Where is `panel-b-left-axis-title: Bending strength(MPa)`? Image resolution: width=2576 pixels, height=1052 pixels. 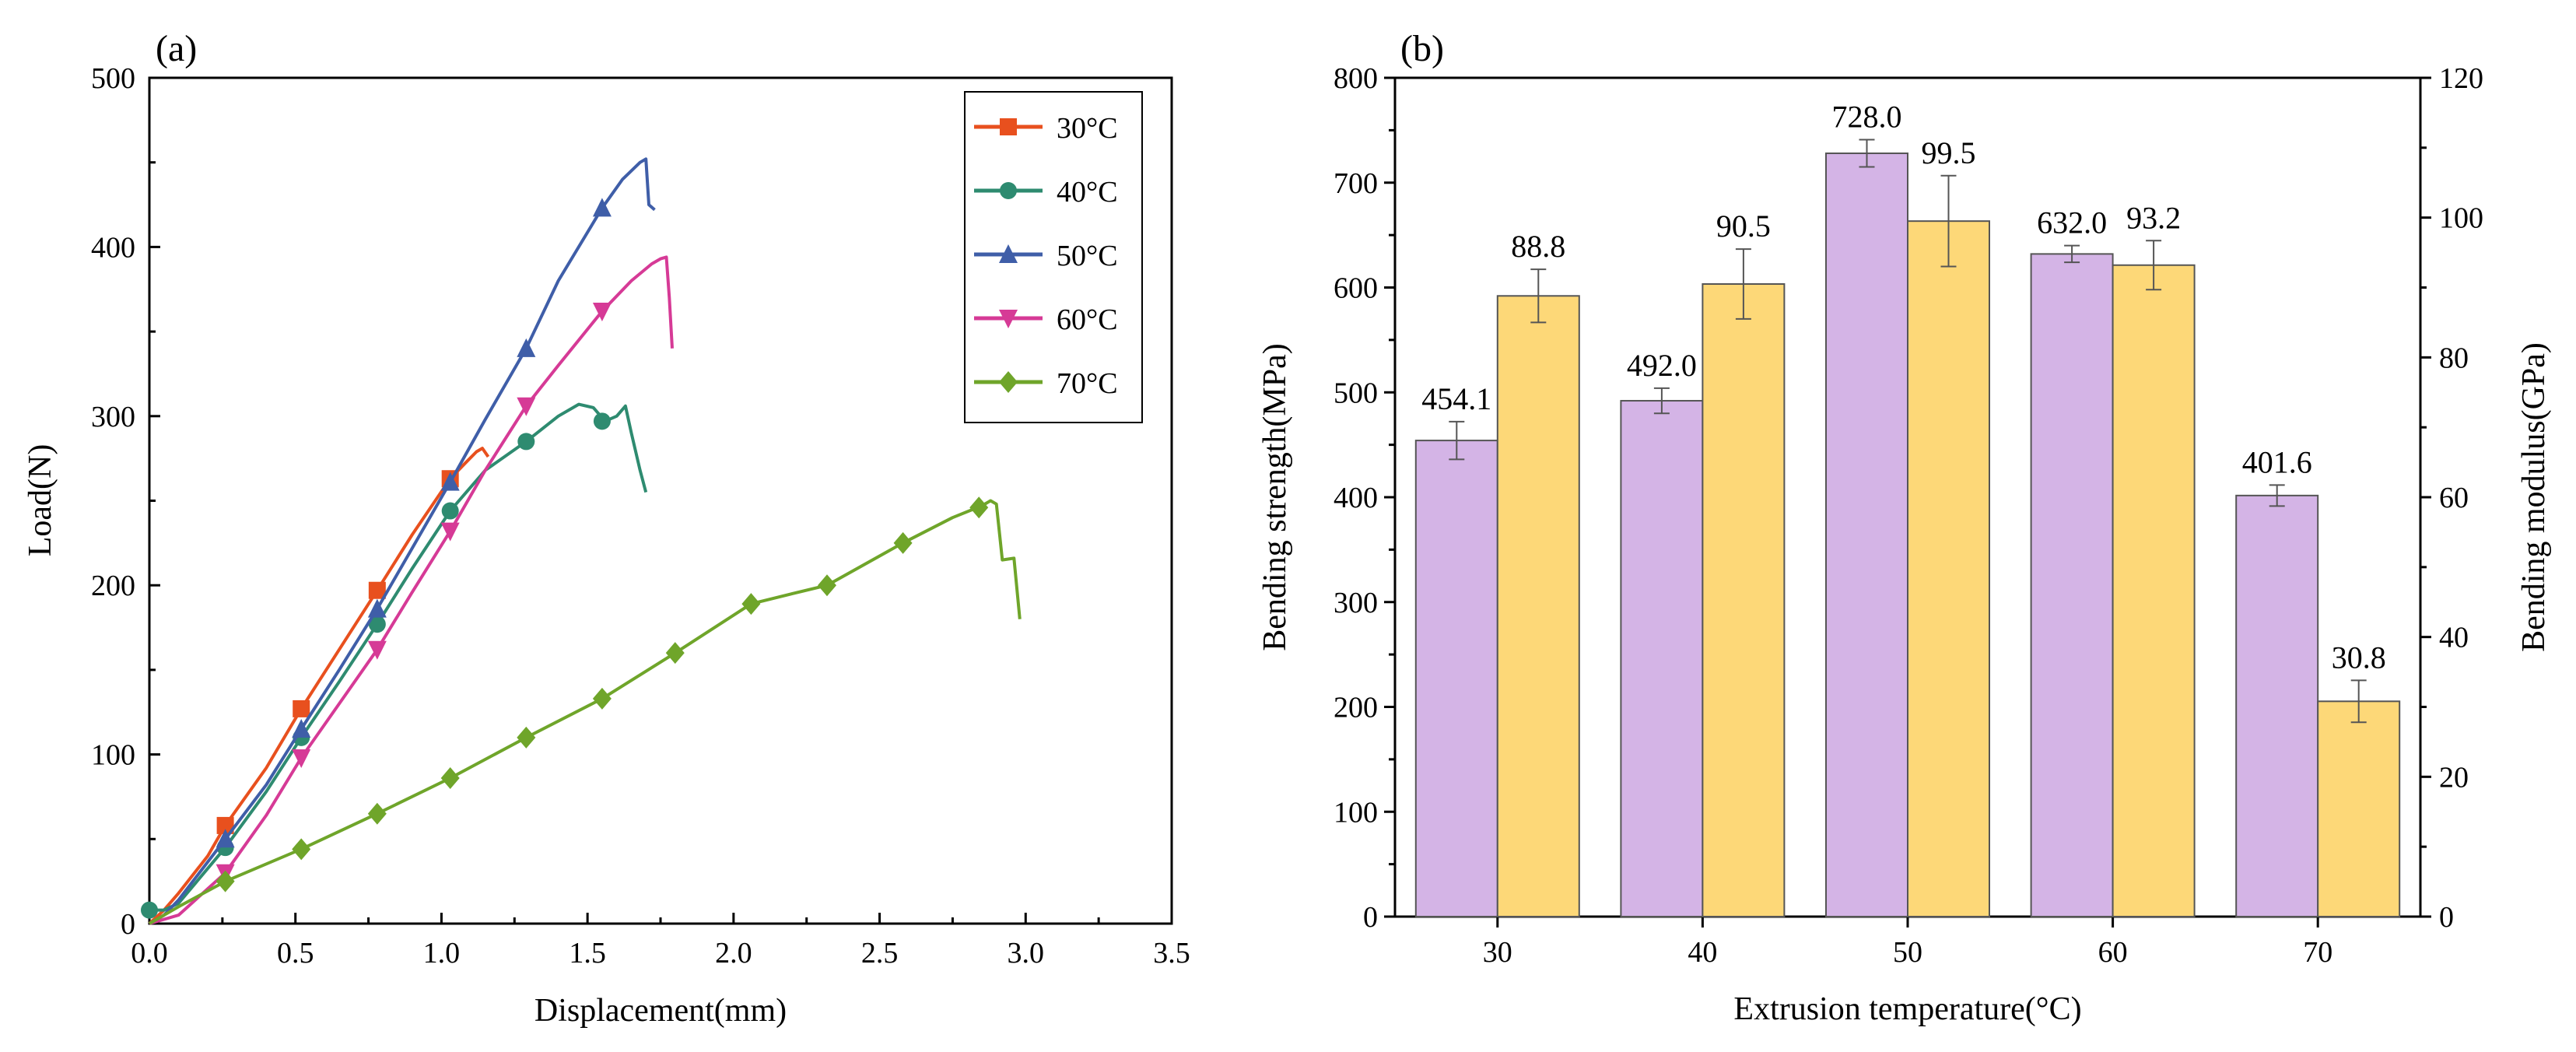
panel-b-left-axis-title: Bending strength(MPa) is located at coordinates (1275, 497).